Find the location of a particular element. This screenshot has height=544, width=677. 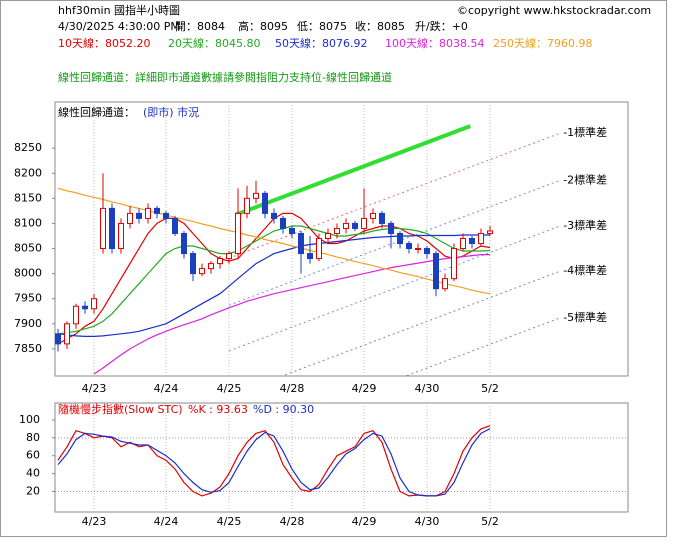

datetime: 4/30/2025 4:30:00 PM is located at coordinates (119, 26).